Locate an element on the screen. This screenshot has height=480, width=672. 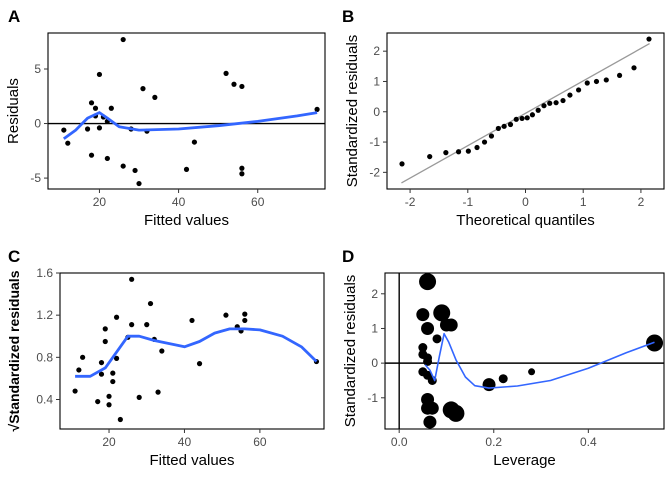
y-tick-label: -5 is located at coordinates (35, 178).